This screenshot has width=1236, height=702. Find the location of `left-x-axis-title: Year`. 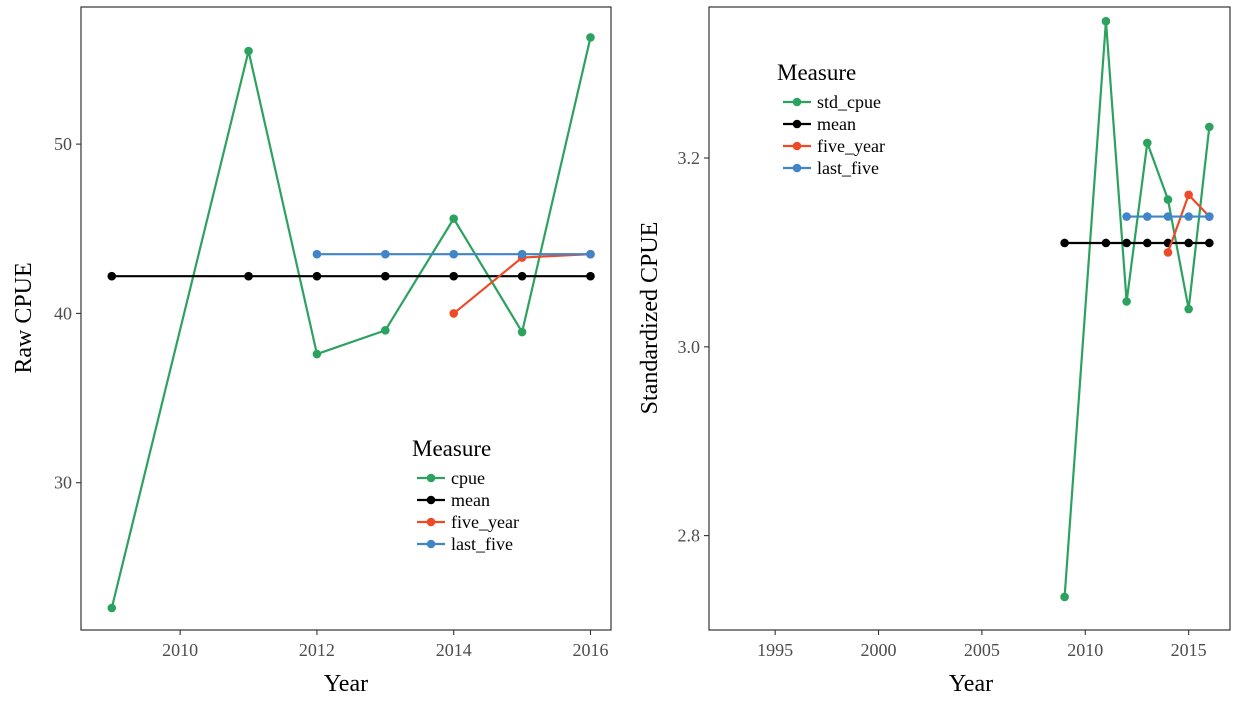

left-x-axis-title: Year is located at coordinates (346, 684).